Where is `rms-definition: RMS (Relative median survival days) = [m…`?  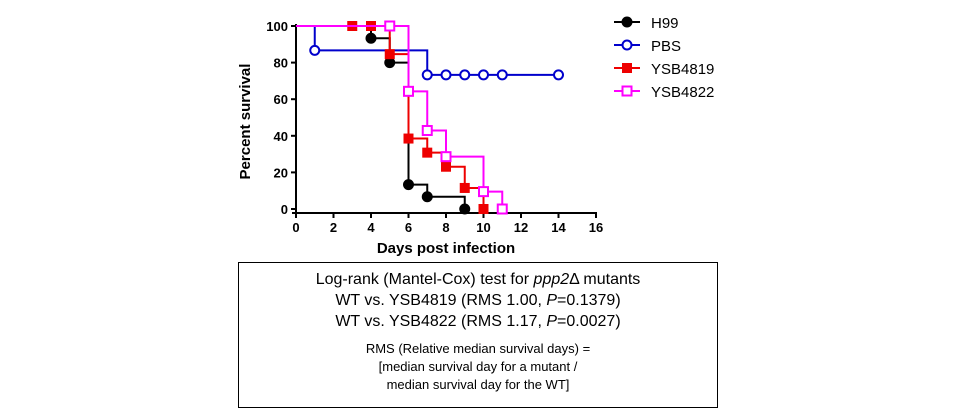
rms-definition: RMS (Relative median survival days) = [m… is located at coordinates (478, 367).